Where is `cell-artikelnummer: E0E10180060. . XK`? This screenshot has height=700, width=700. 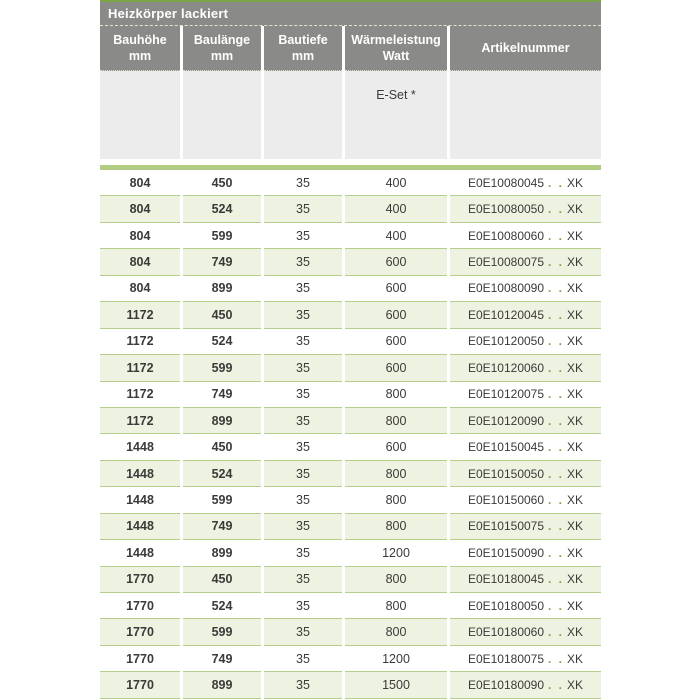
cell-artikelnummer: E0E10180060. . XK is located at coordinates (525, 632).